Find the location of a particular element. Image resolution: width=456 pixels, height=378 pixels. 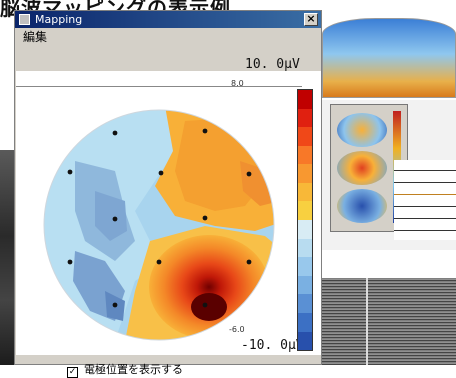

title-bar: Mapping × is located at coordinates (168, 19).